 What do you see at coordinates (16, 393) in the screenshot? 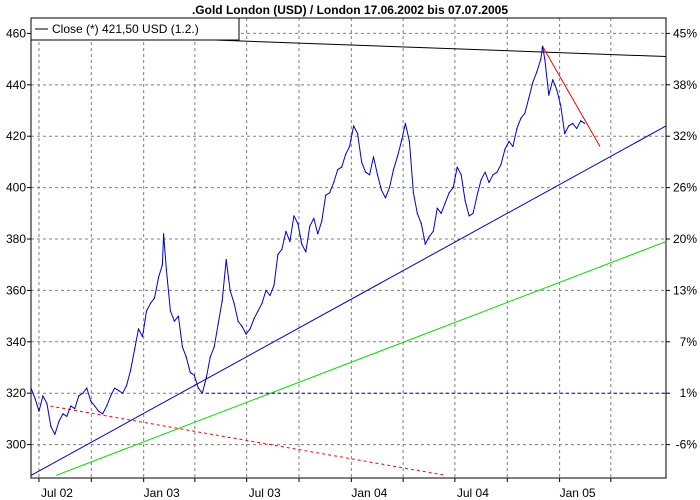
I see `y-left-tick-label: 320` at bounding box center [16, 393].